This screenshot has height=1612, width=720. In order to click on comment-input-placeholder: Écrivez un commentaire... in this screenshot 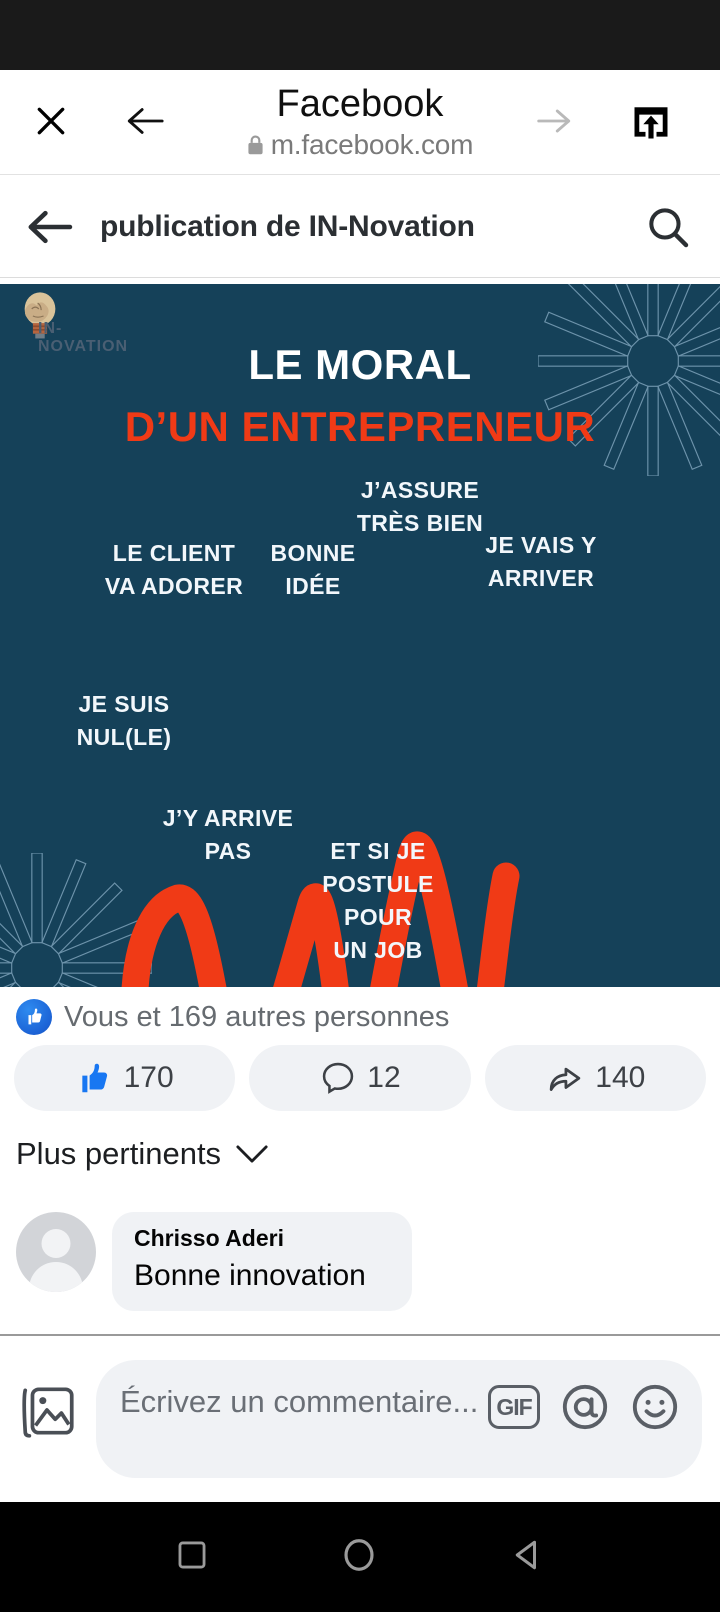, I will do `click(299, 1401)`.